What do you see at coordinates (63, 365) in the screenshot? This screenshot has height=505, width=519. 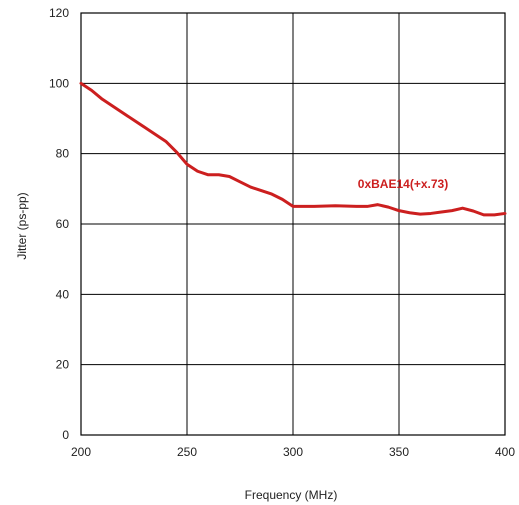 I see `y-tick-label-20: 20` at bounding box center [63, 365].